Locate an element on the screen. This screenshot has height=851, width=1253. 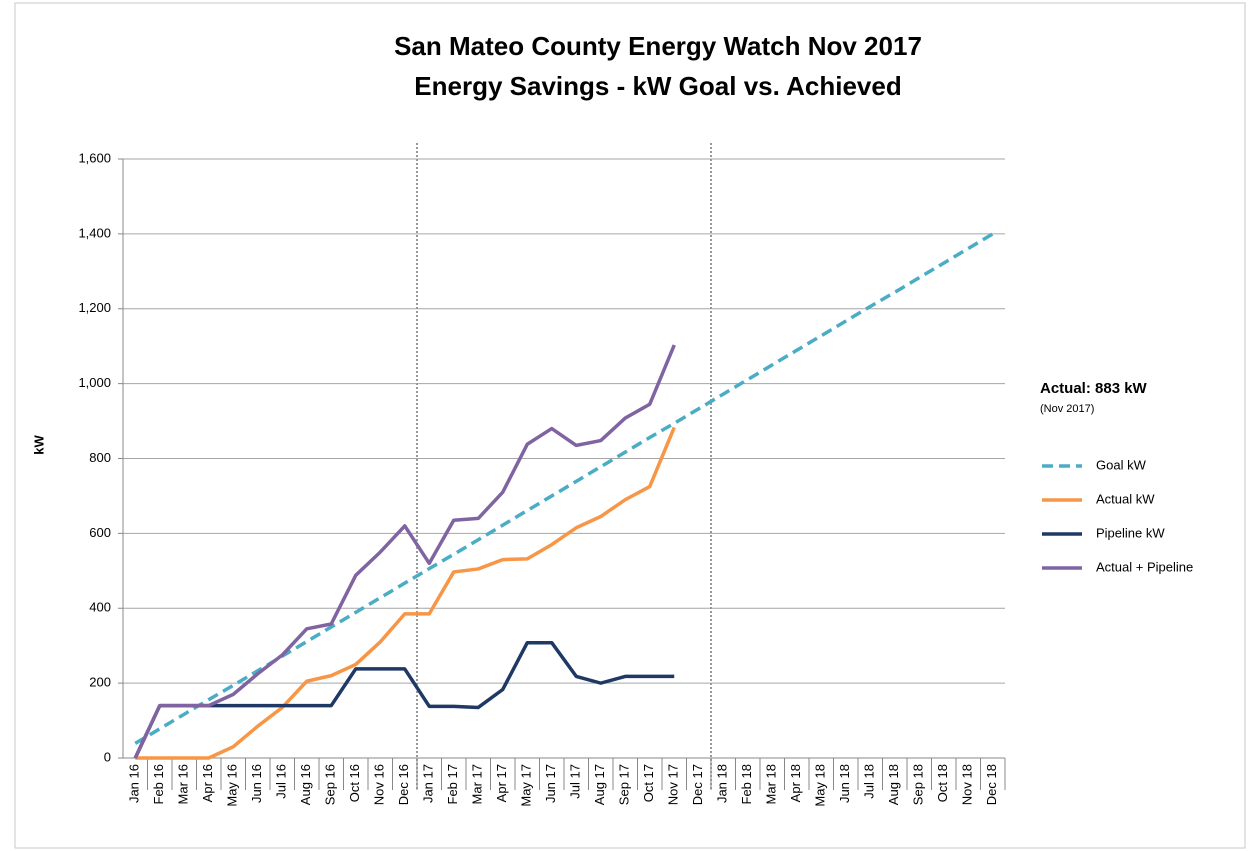
y-tick-label: 400 is located at coordinates (100, 607).